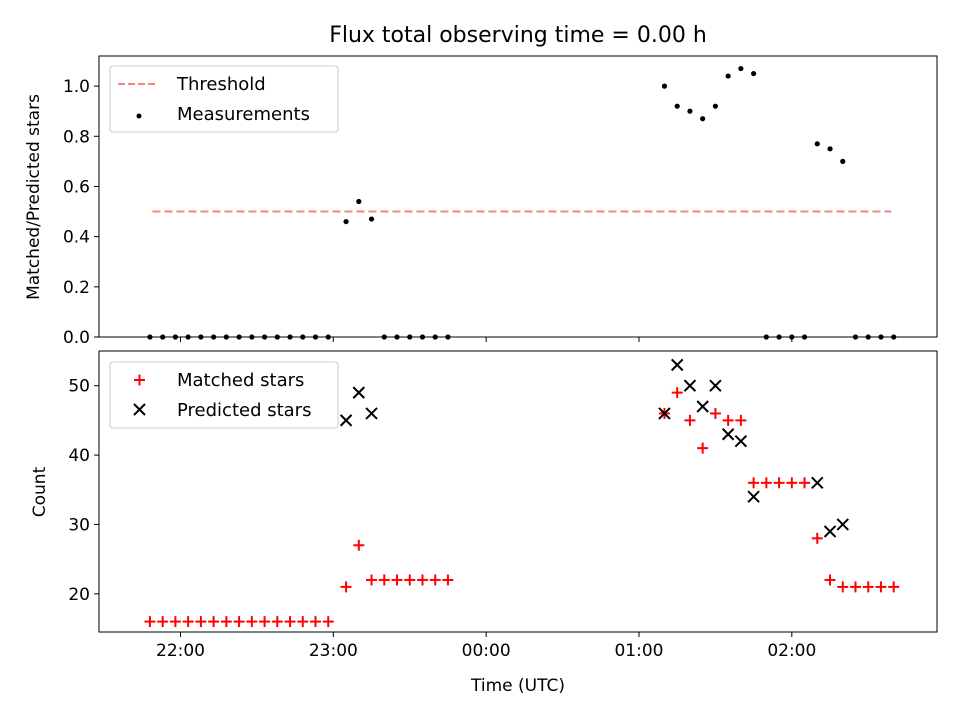  I want to click on top-ylabel: Matched/Predicted stars, so click(34, 197).